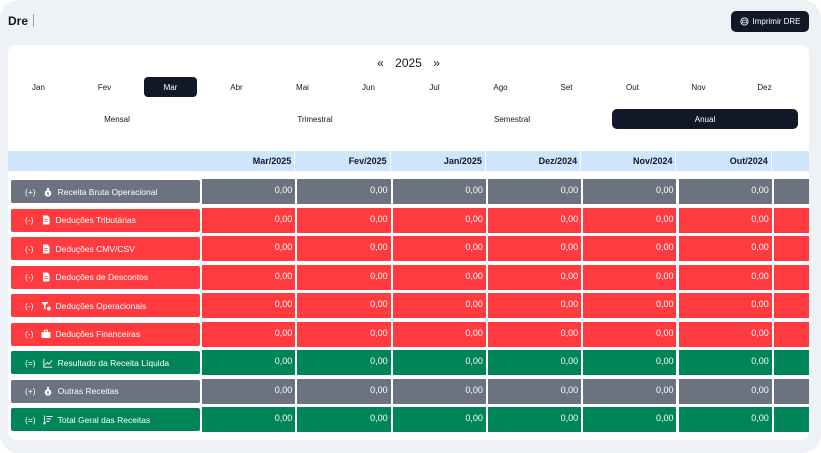 Image resolution: width=821 pixels, height=453 pixels. Describe the element at coordinates (409, 119) in the screenshot. I see `period-selector: Mensal Trimestral Semestral Anual` at that location.